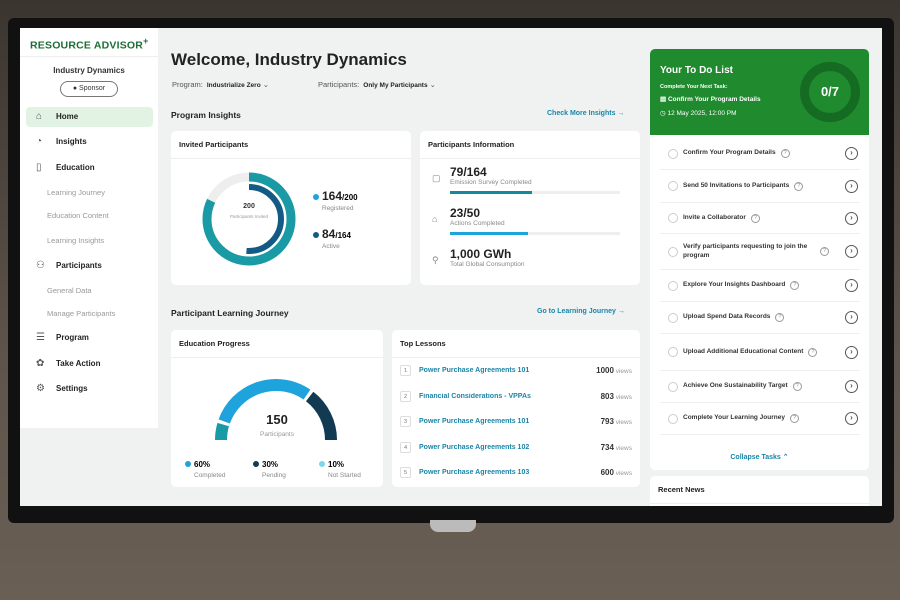  Describe the element at coordinates (743, 351) in the screenshot. I see `task-label: Upload Additional Educational Content` at that location.